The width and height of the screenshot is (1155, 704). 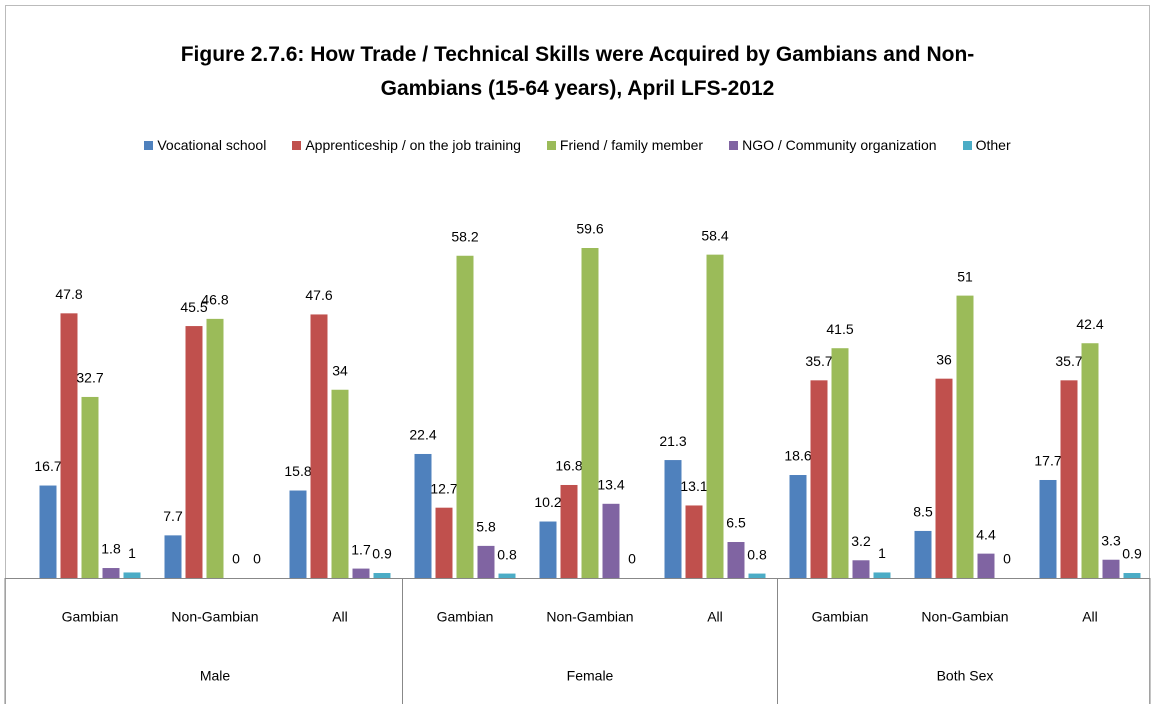 What do you see at coordinates (839, 145) in the screenshot?
I see `legend-label: NGO / Community organization` at bounding box center [839, 145].